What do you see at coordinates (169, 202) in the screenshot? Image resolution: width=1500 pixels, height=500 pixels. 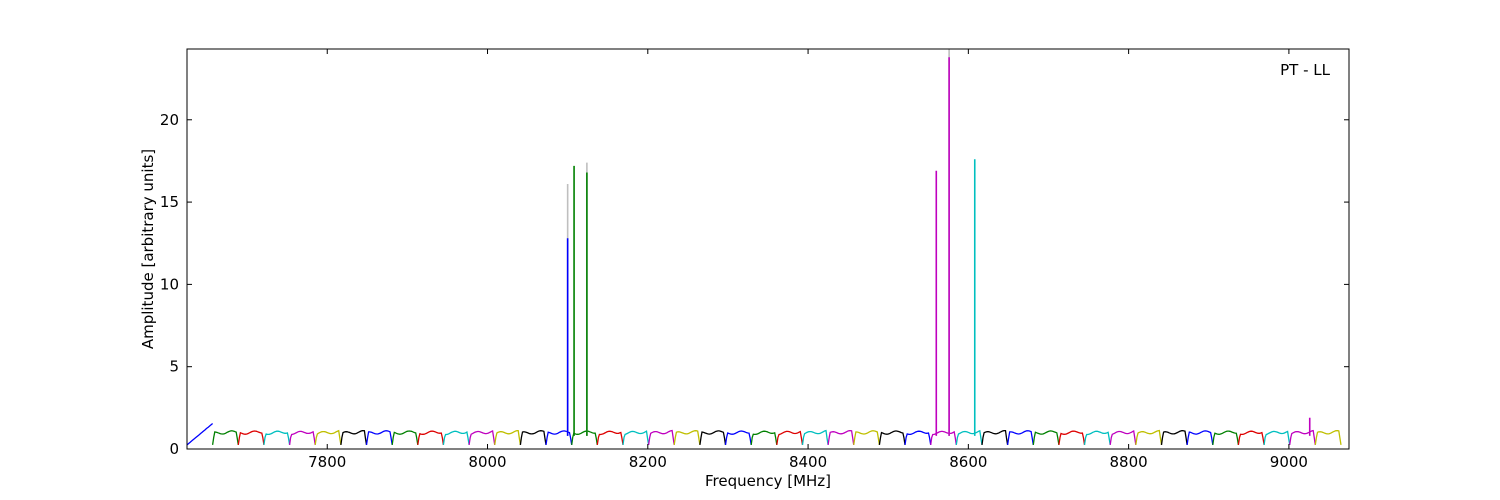 I see `y-tick-label: 15` at bounding box center [169, 202].